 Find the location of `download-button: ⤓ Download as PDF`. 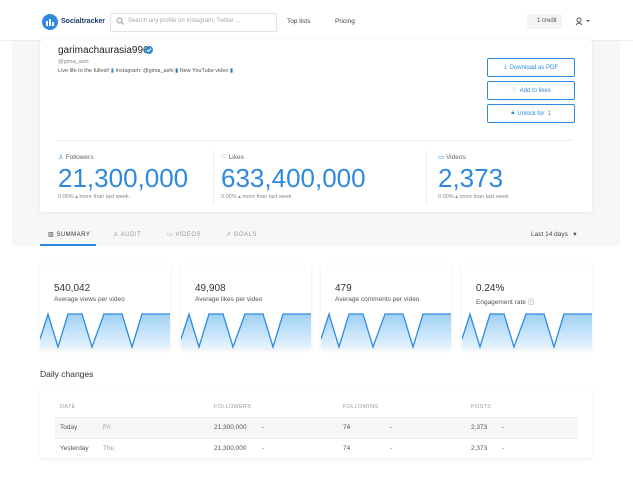

download-button: ⤓ Download as PDF is located at coordinates (531, 67).